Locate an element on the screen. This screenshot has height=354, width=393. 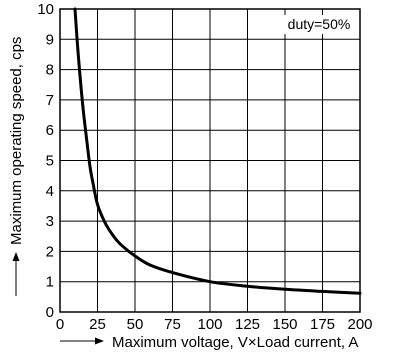
x-tick-label: 200 is located at coordinates (359, 324).